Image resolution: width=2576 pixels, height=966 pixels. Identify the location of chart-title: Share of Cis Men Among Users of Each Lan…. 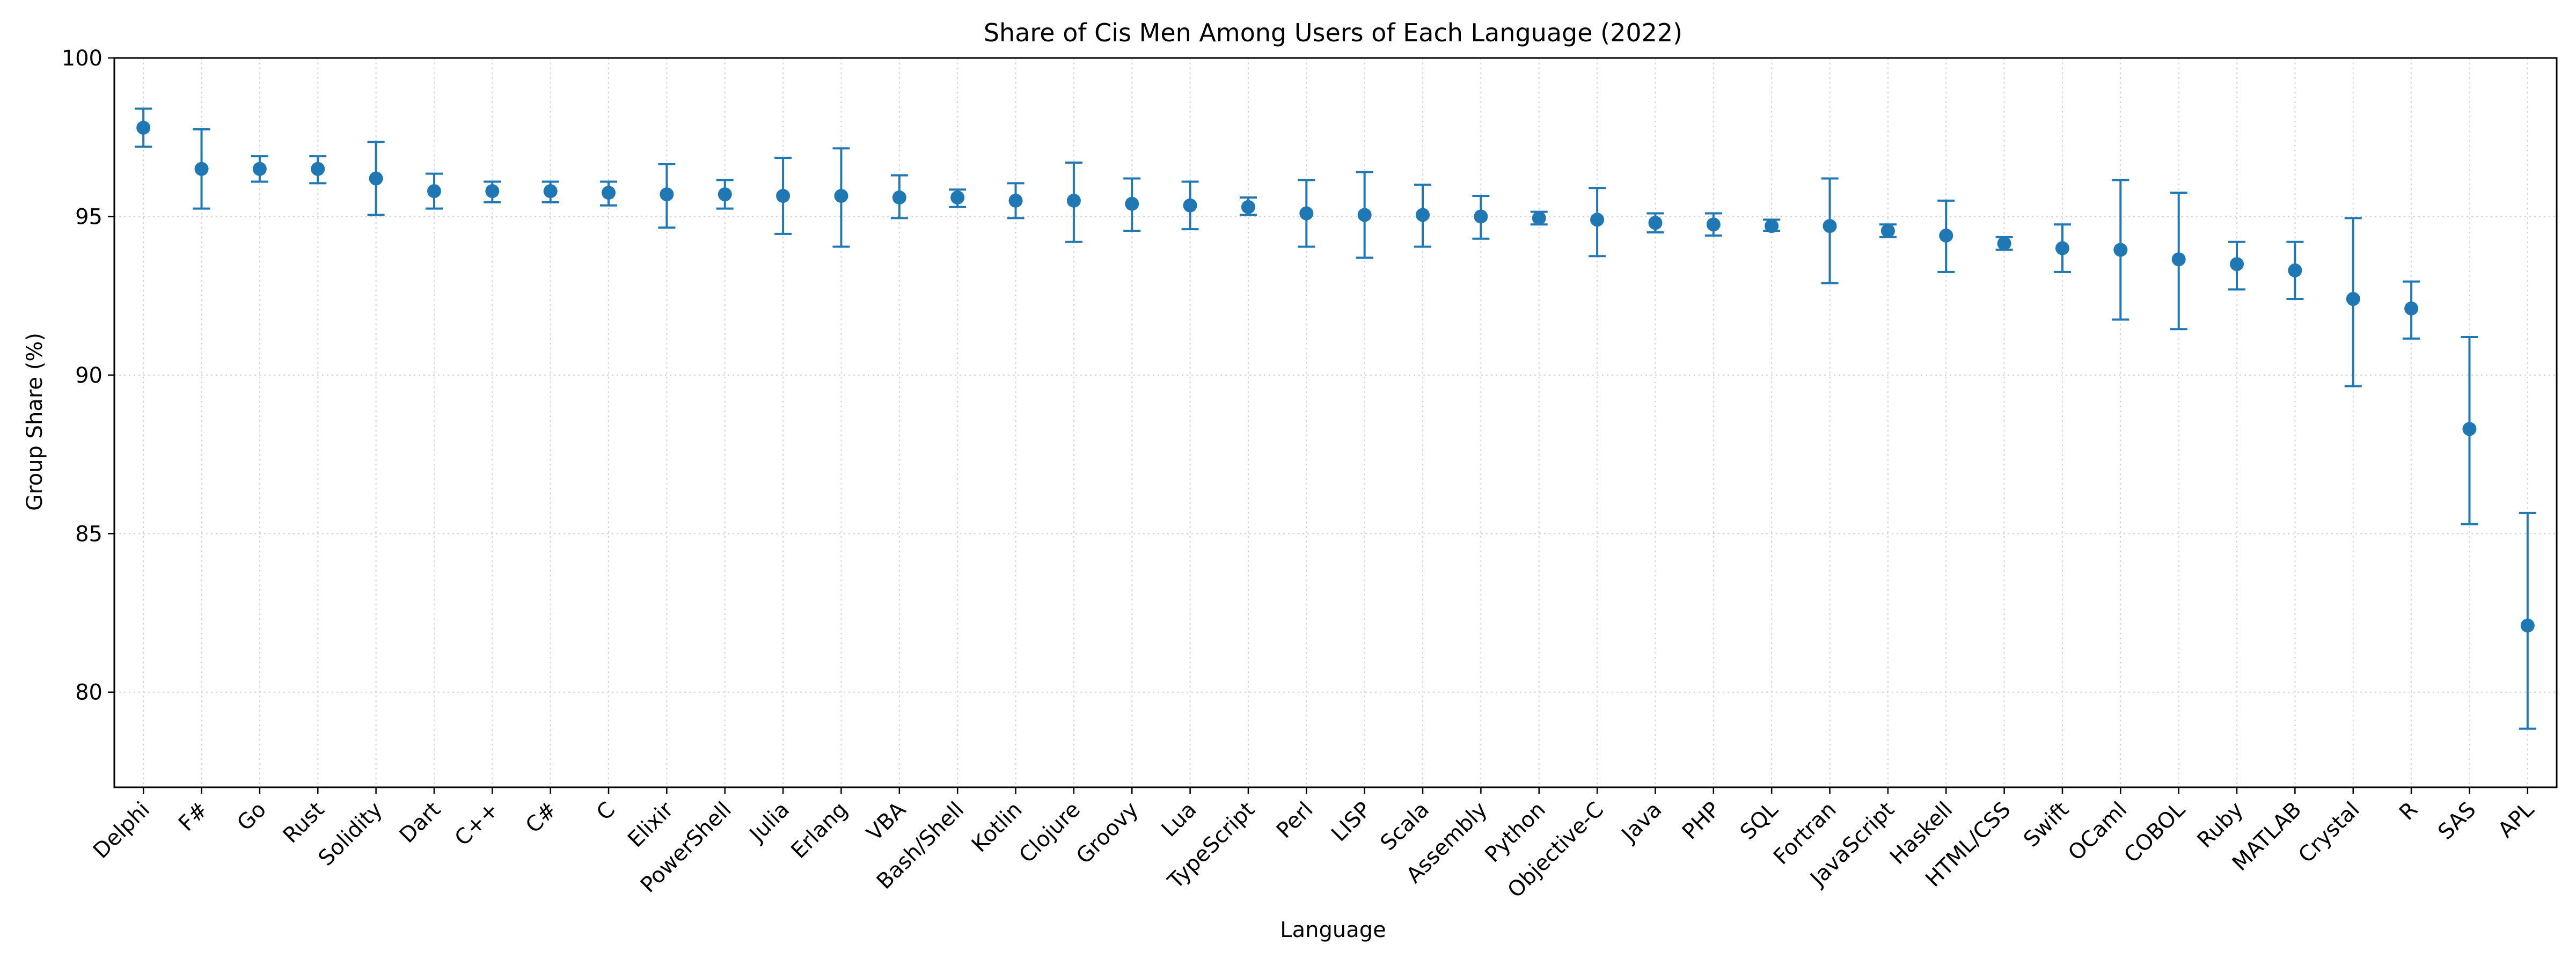
(1333, 32).